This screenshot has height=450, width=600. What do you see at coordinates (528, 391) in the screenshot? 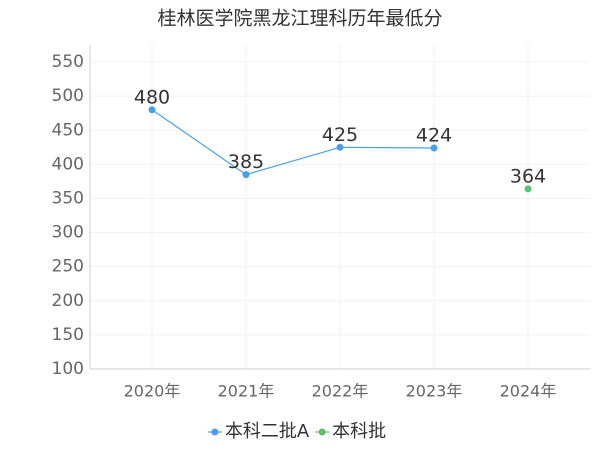
I see `x-tick-label: 2024年` at bounding box center [528, 391].